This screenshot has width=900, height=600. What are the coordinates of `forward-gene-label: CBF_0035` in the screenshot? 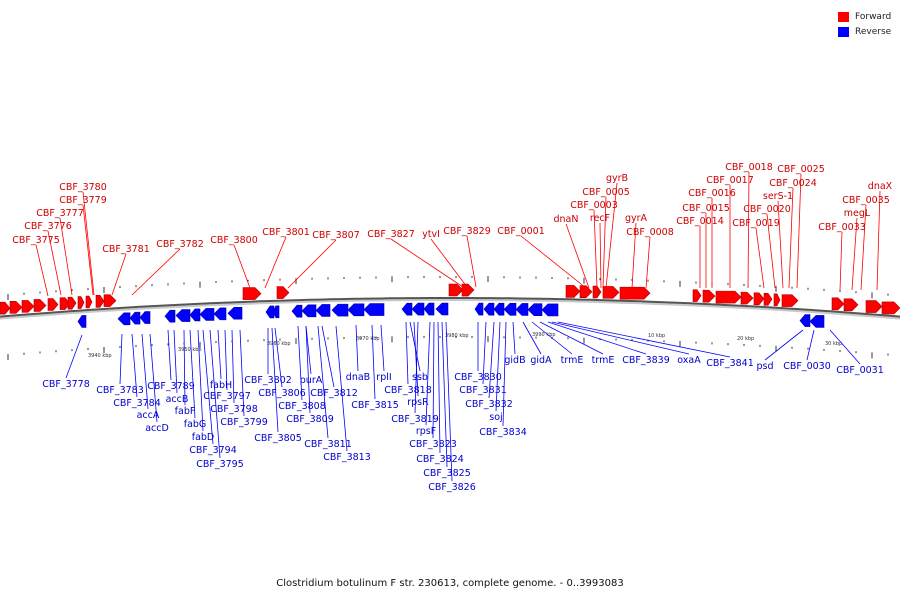 It's located at (866, 200).